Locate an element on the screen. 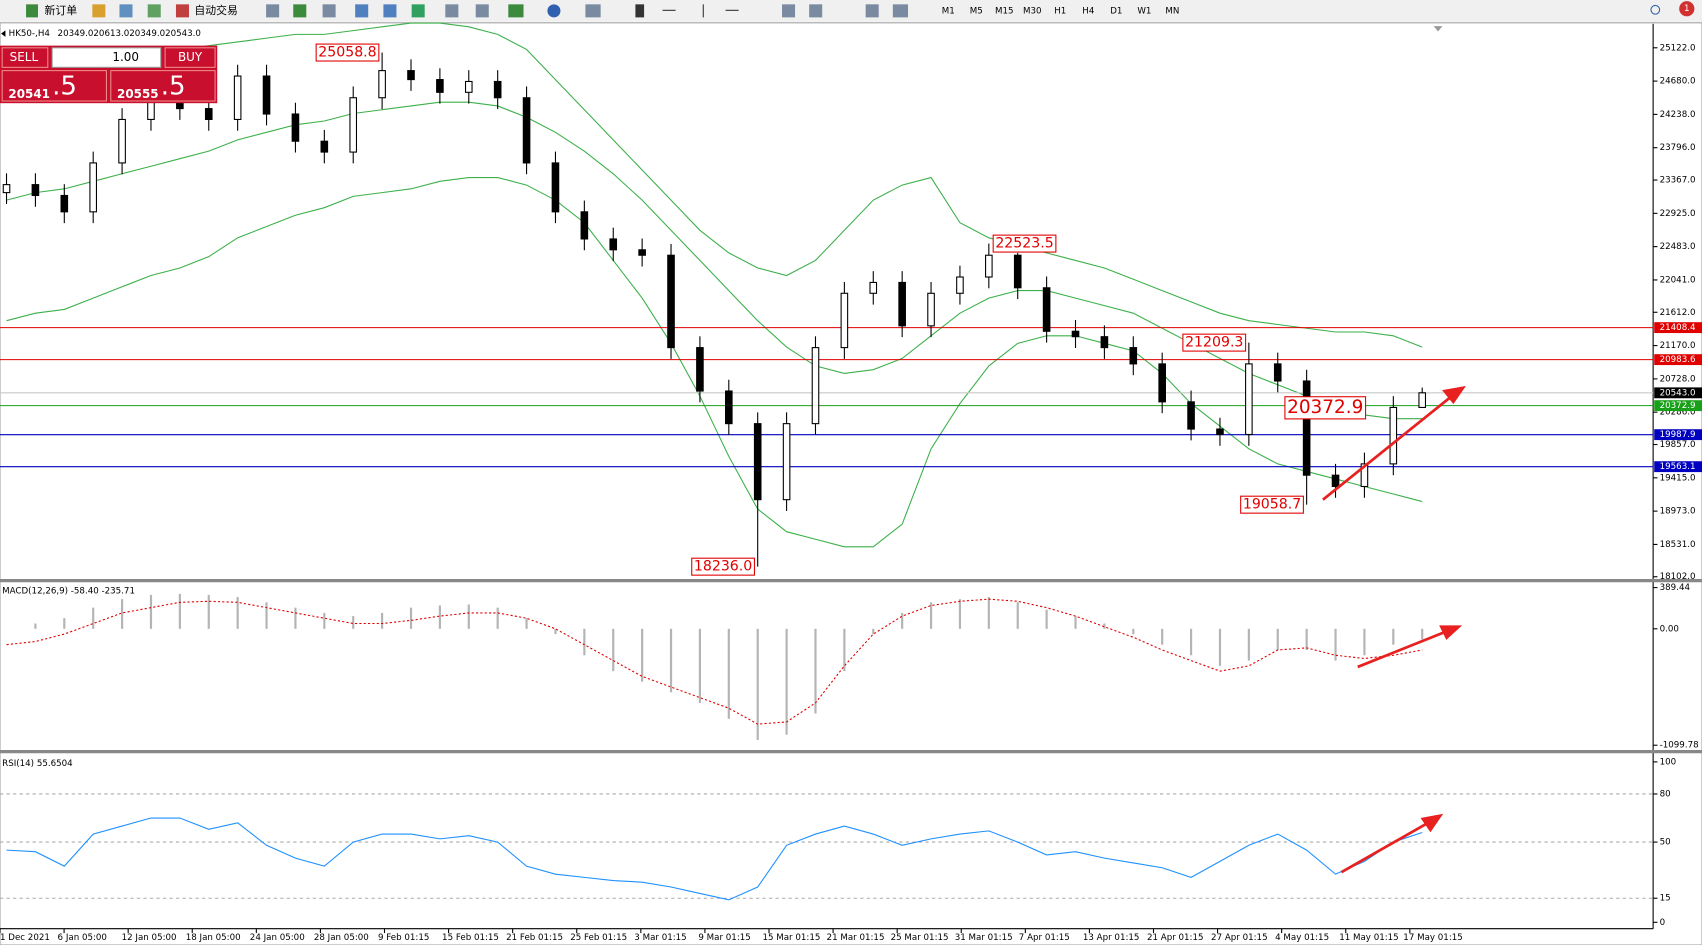  timeframe: M30 is located at coordinates (1032, 11).